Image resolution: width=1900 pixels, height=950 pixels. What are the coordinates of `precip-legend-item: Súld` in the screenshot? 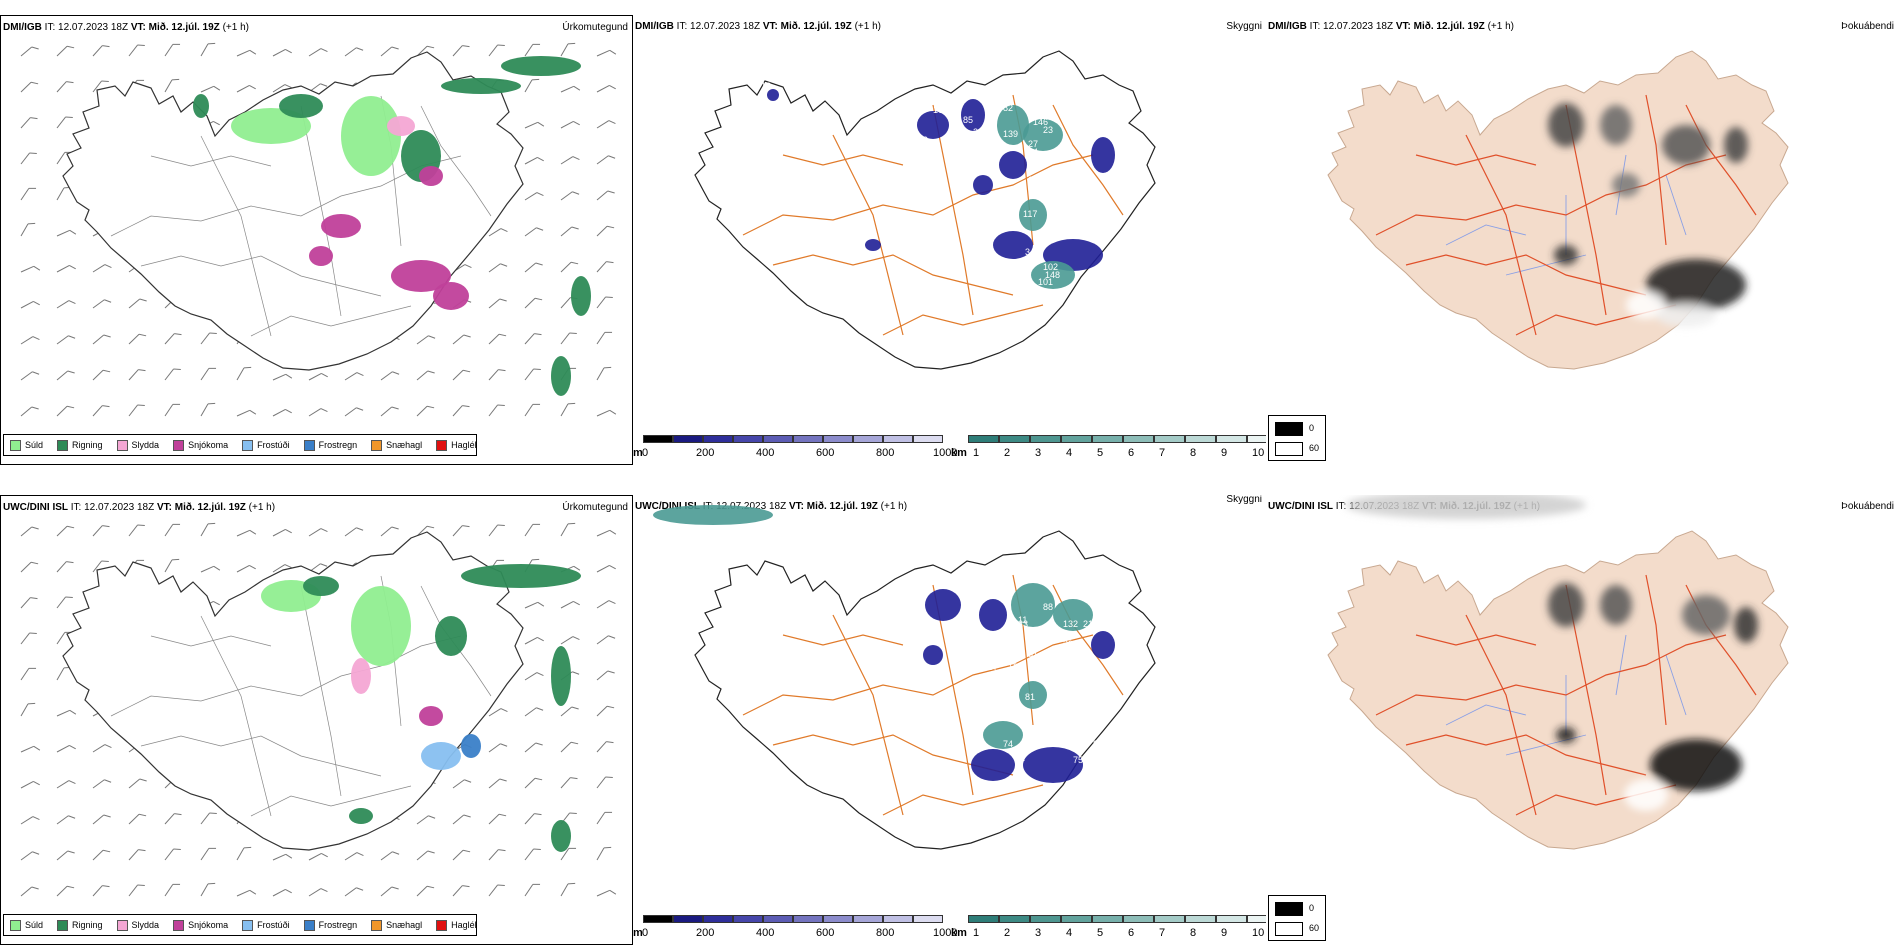 It's located at (26, 445).